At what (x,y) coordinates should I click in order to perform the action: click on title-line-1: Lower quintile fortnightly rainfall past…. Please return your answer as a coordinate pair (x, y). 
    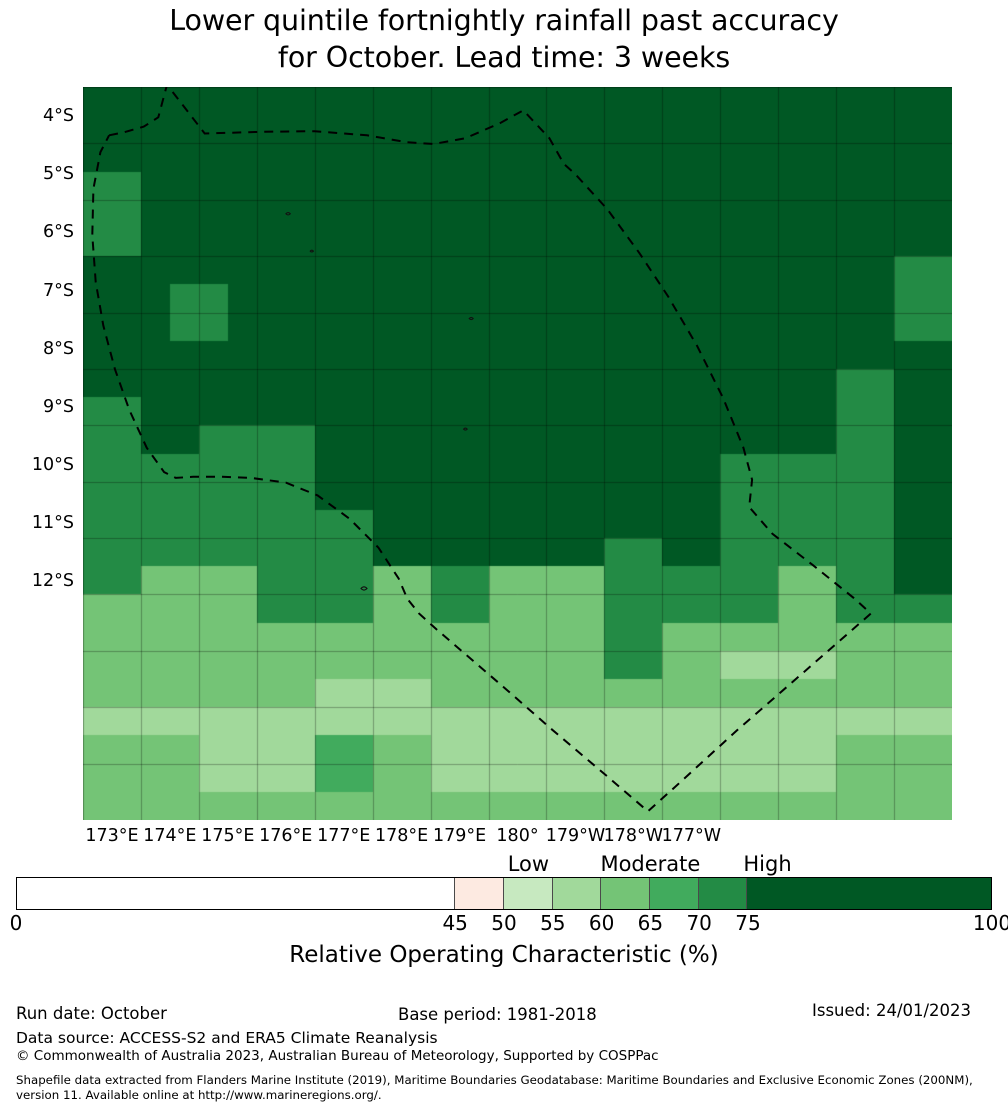
    Looking at the image, I should click on (504, 20).